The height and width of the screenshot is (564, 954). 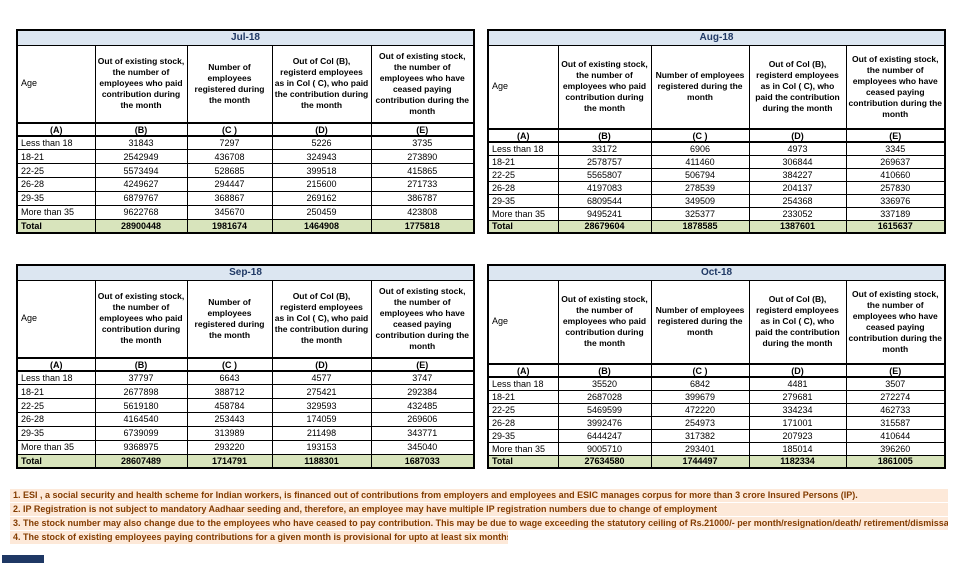 What do you see at coordinates (422, 433) in the screenshot?
I see `value-cell: 343771` at bounding box center [422, 433].